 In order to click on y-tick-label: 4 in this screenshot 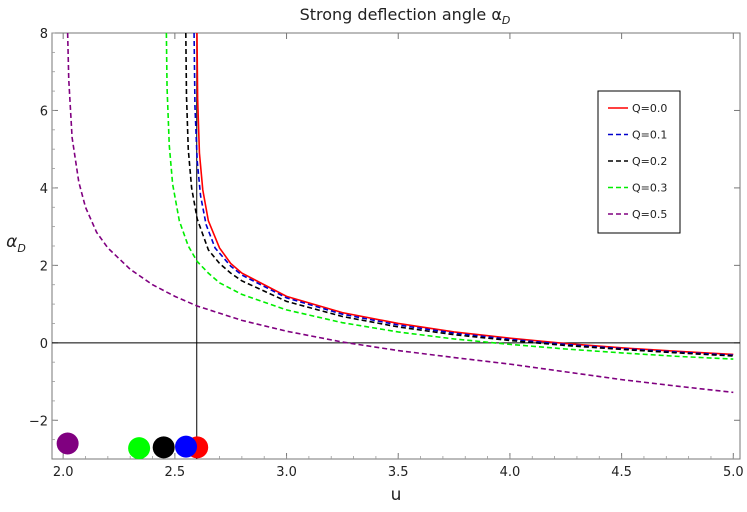, I will do `click(44, 189)`.